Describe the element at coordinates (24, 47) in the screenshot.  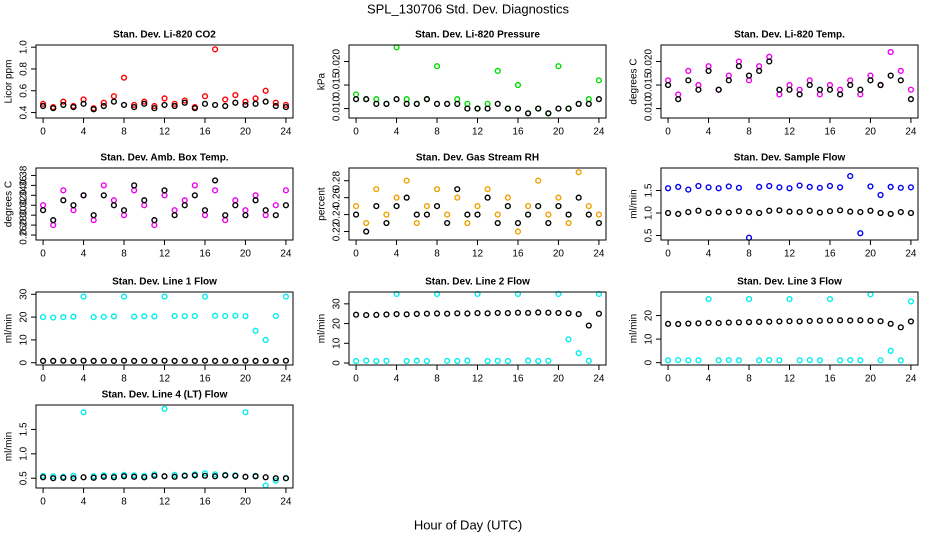
I see `y-tick-label: 1.0` at that location.